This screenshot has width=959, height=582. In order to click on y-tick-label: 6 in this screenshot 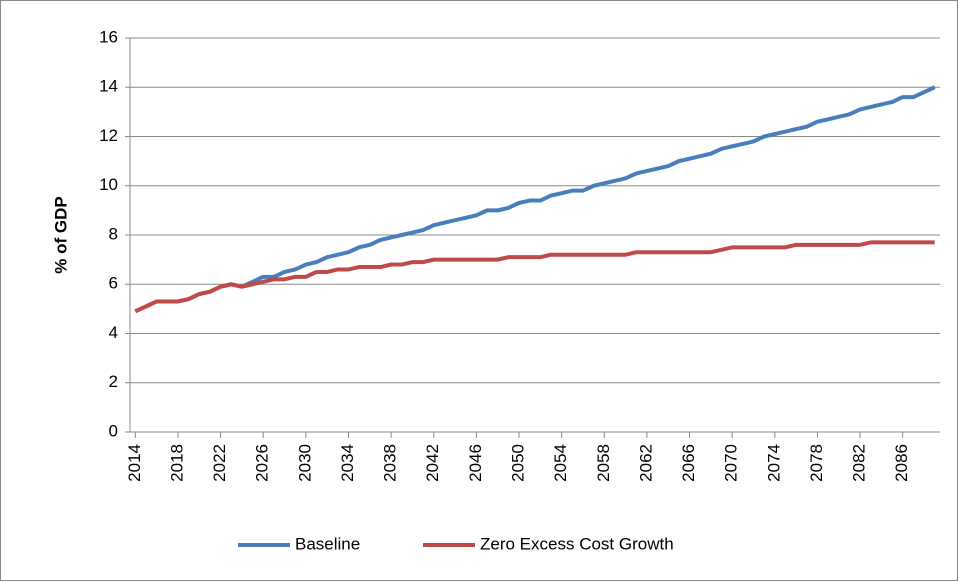, I will do `click(113, 283)`.